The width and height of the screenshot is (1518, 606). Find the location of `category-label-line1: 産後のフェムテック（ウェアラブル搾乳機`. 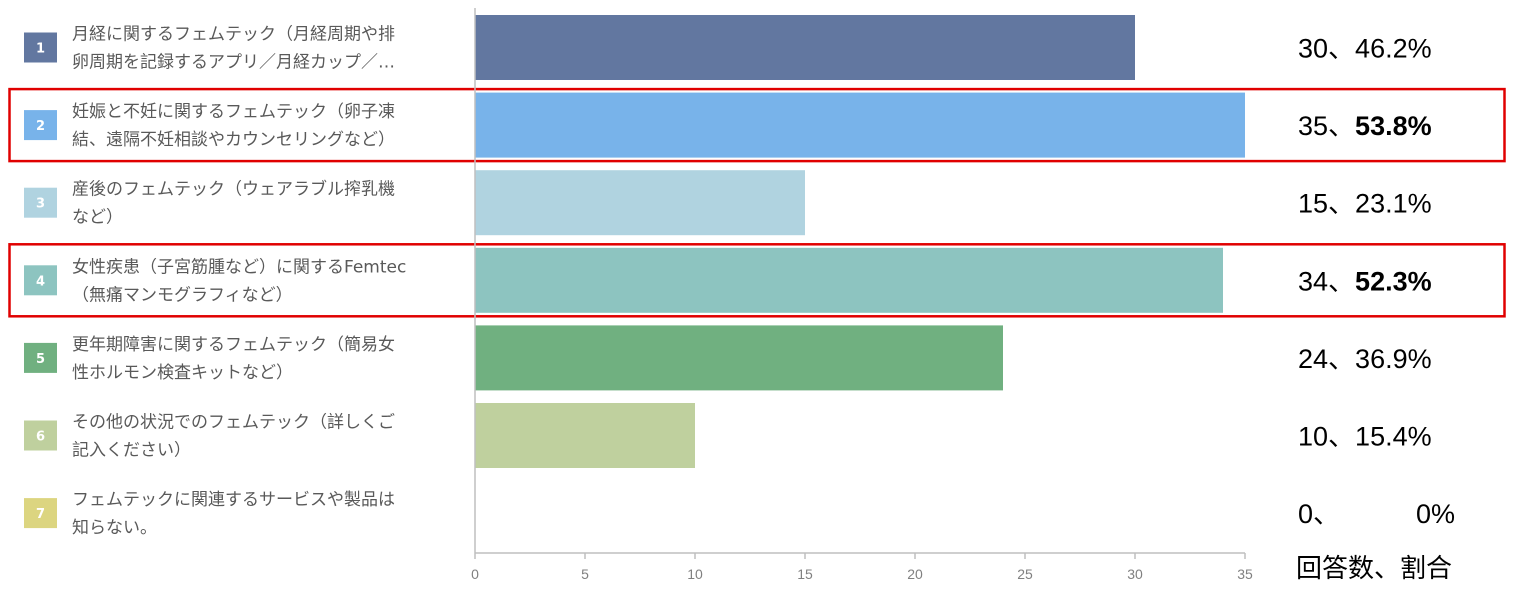

category-label-line1: 産後のフェムテック（ウェアラブル搾乳機 is located at coordinates (233, 189).